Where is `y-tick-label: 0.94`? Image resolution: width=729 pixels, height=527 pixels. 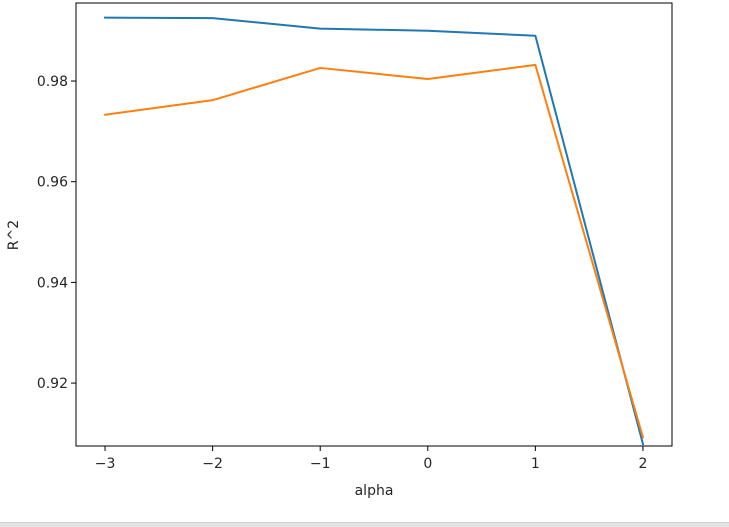 y-tick-label: 0.94 is located at coordinates (52, 283).